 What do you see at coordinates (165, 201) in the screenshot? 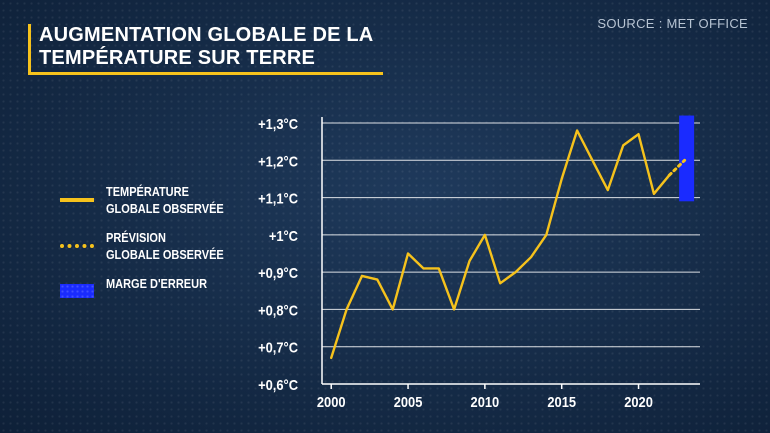
I see `legend-observed-label: TEMPÉRATURE GLOBALE OBSERVÉE` at bounding box center [165, 201].